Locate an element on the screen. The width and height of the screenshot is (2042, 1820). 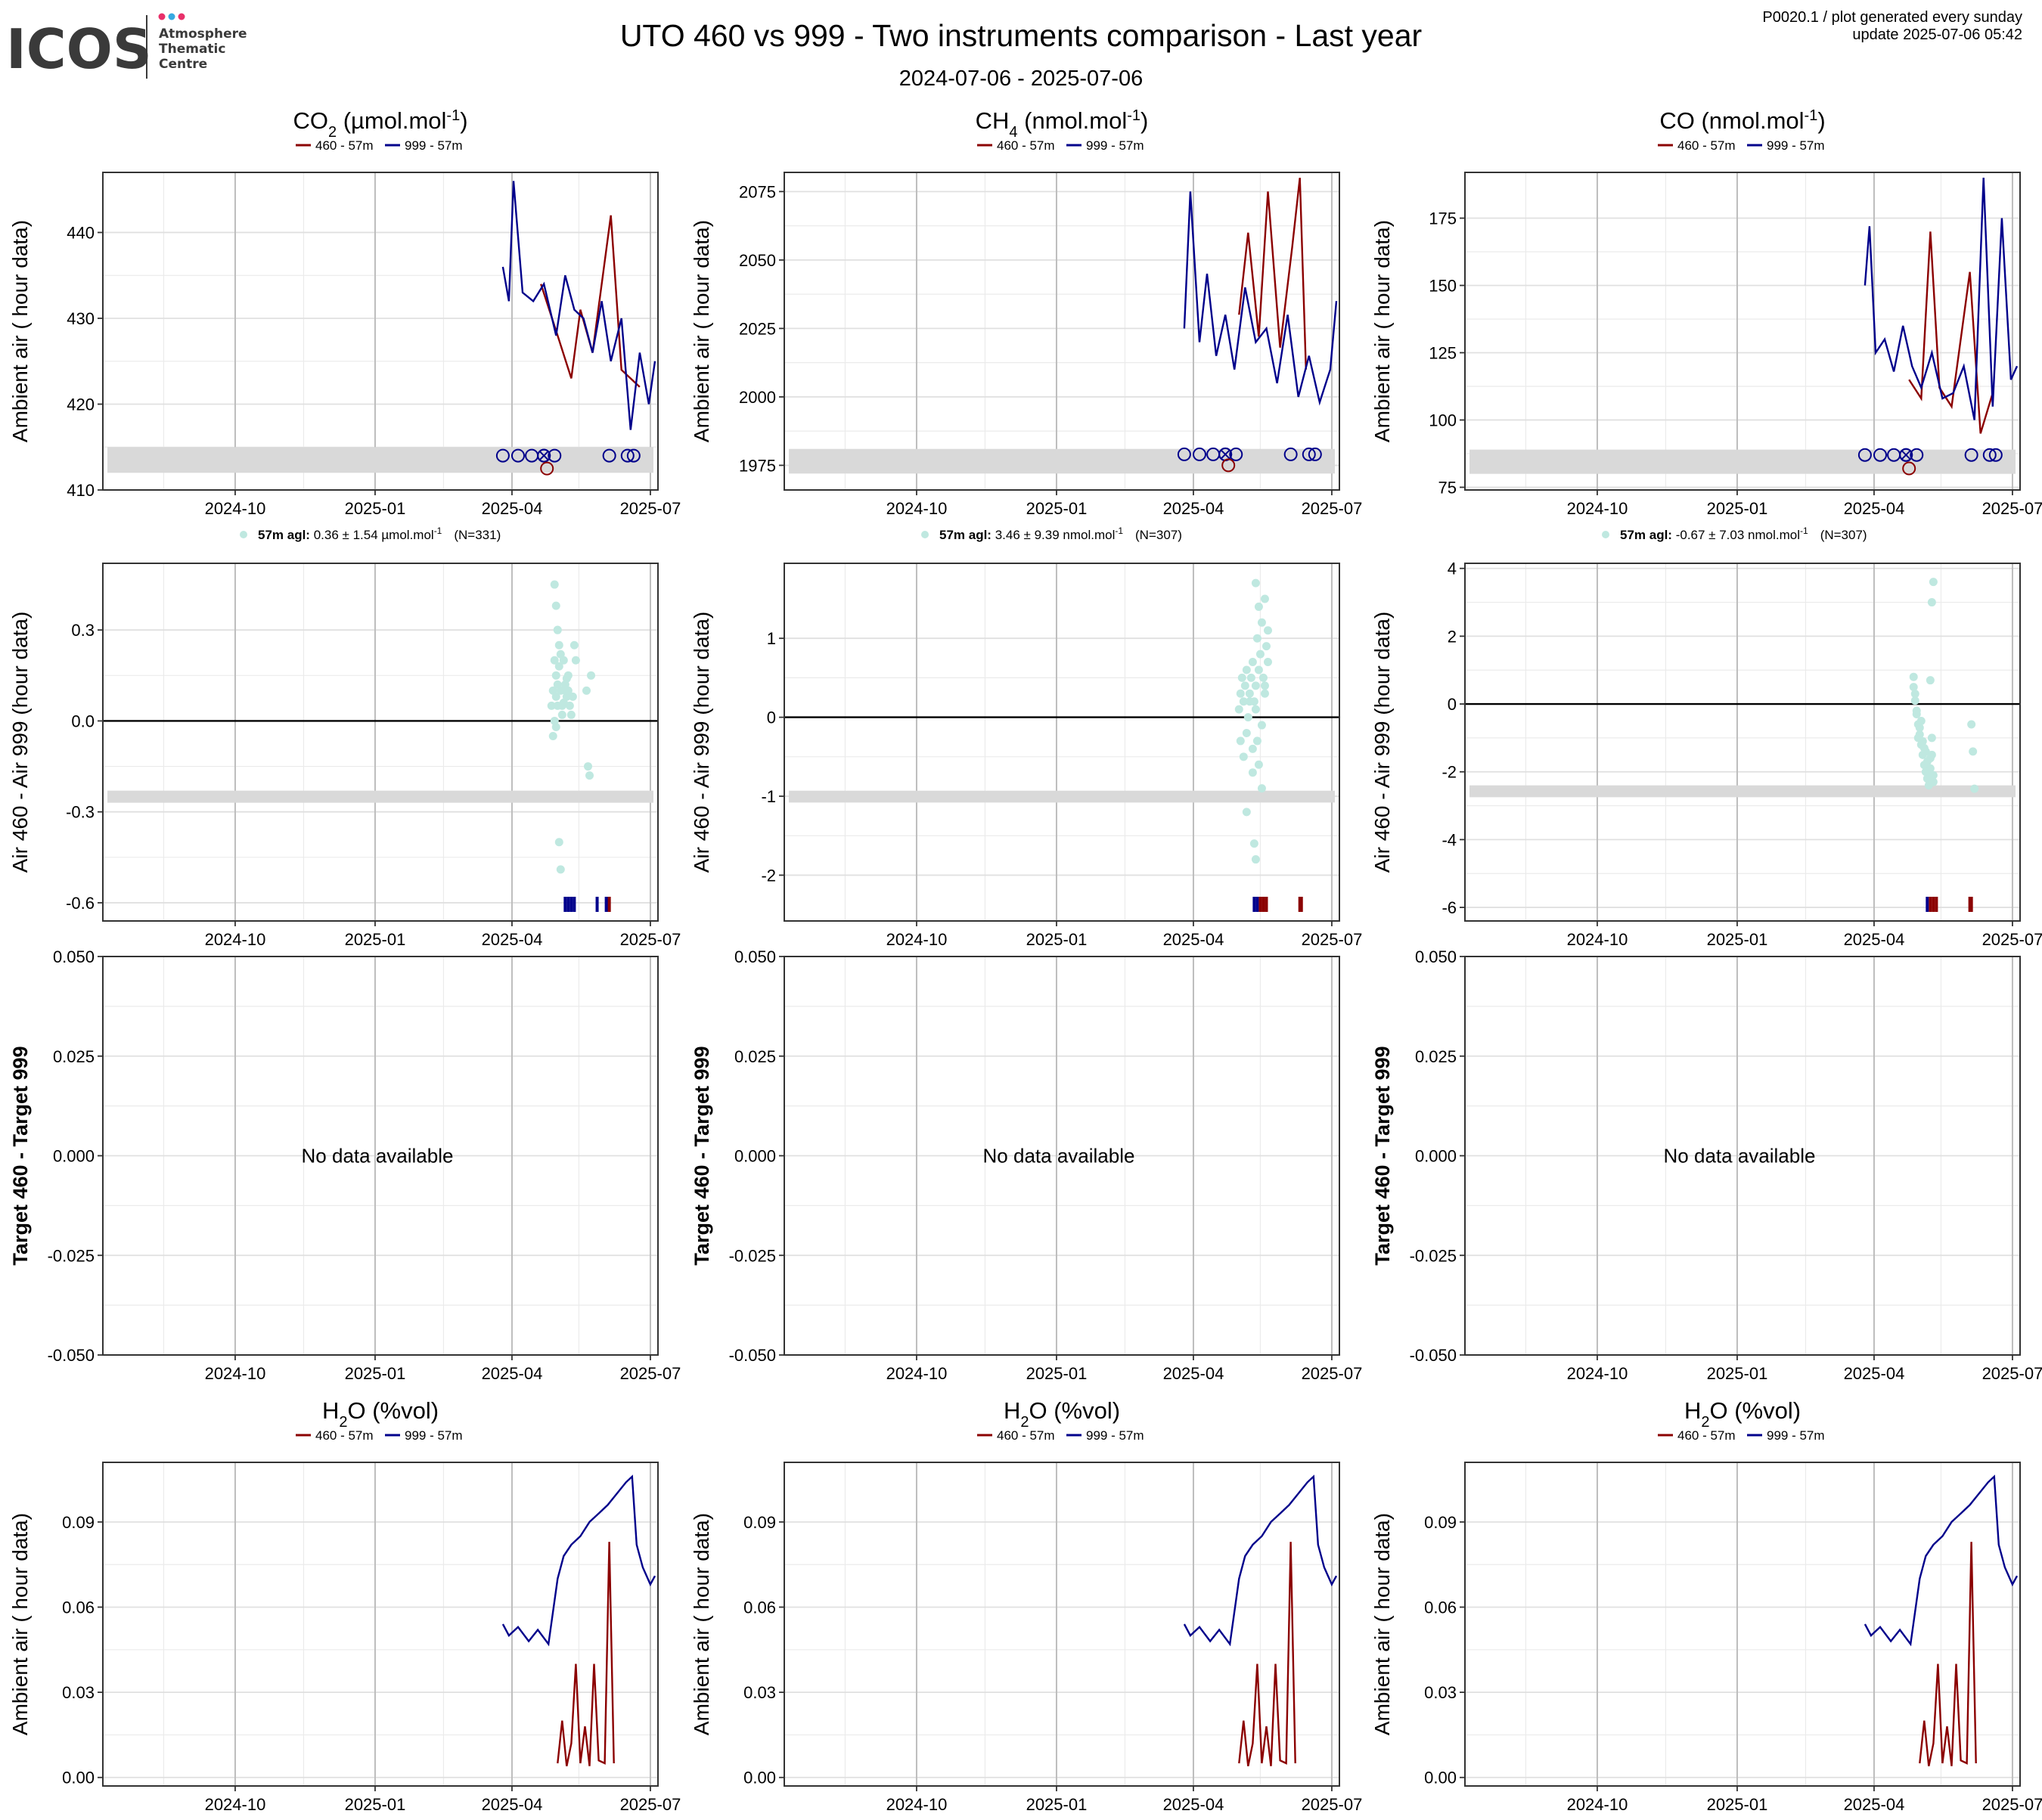
y-tick-label: 0.03 is located at coordinates (759, 1692).